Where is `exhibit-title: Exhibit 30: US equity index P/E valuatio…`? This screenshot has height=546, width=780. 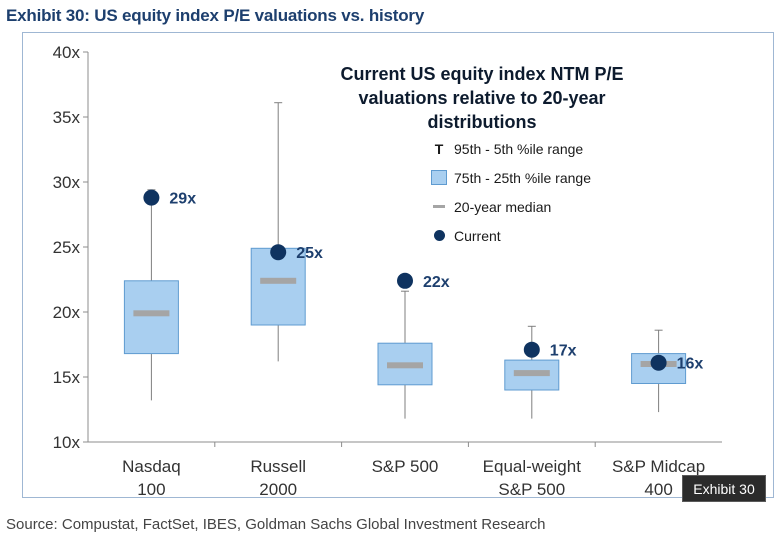 exhibit-title: Exhibit 30: US equity index P/E valuatio… is located at coordinates (215, 15).